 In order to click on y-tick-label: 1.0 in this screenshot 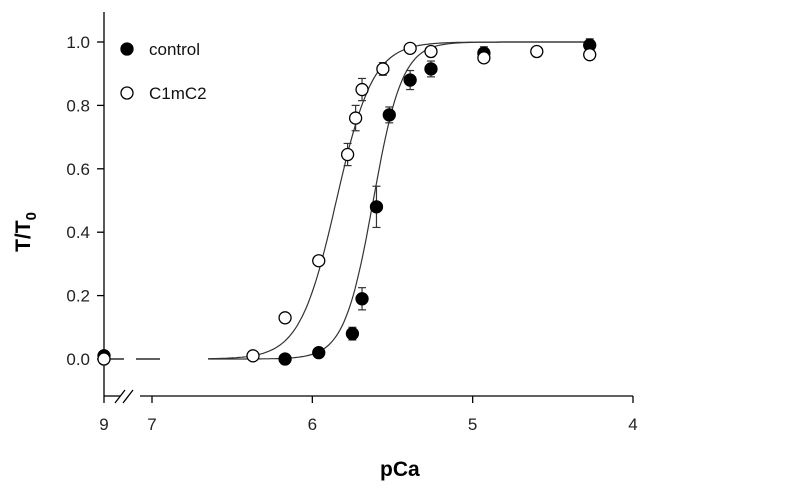, I will do `click(78, 42)`.